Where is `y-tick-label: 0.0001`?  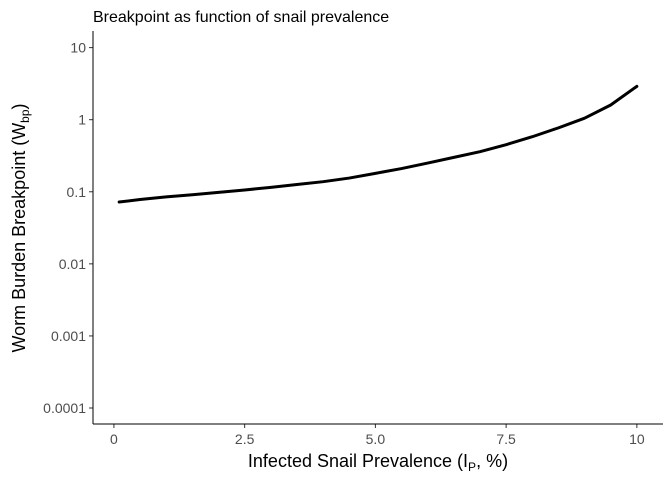 y-tick-label: 0.0001 is located at coordinates (64, 408).